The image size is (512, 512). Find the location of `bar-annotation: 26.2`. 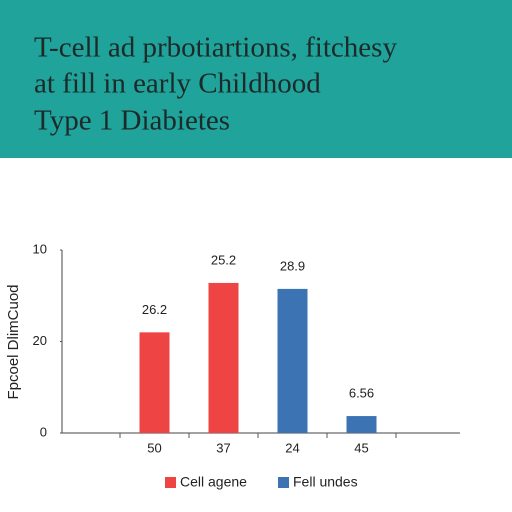

bar-annotation: 26.2 is located at coordinates (154, 309).